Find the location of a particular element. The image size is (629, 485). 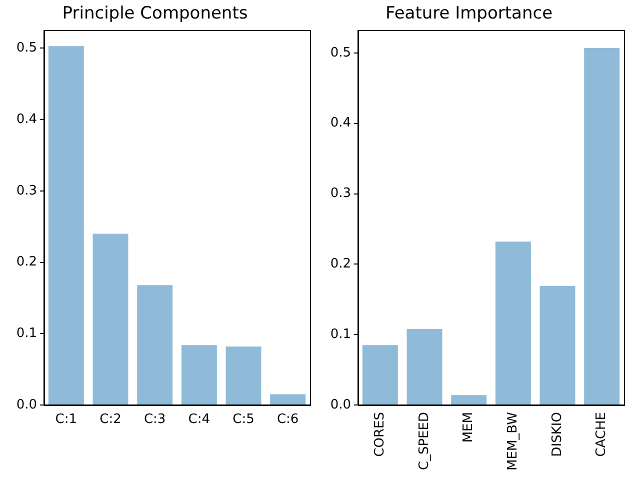

x-tick-label: C:4 is located at coordinates (199, 420).